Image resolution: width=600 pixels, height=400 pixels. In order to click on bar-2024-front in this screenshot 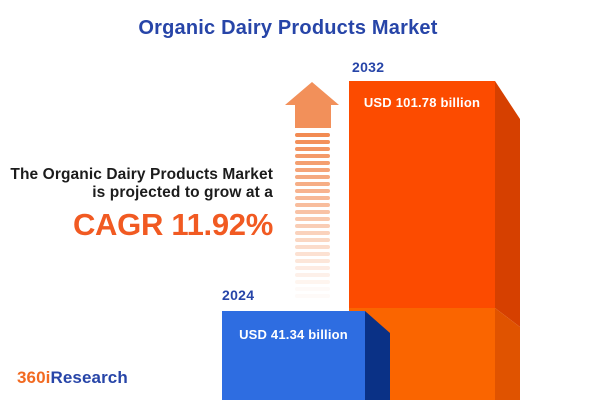, I will do `click(293, 355)`.